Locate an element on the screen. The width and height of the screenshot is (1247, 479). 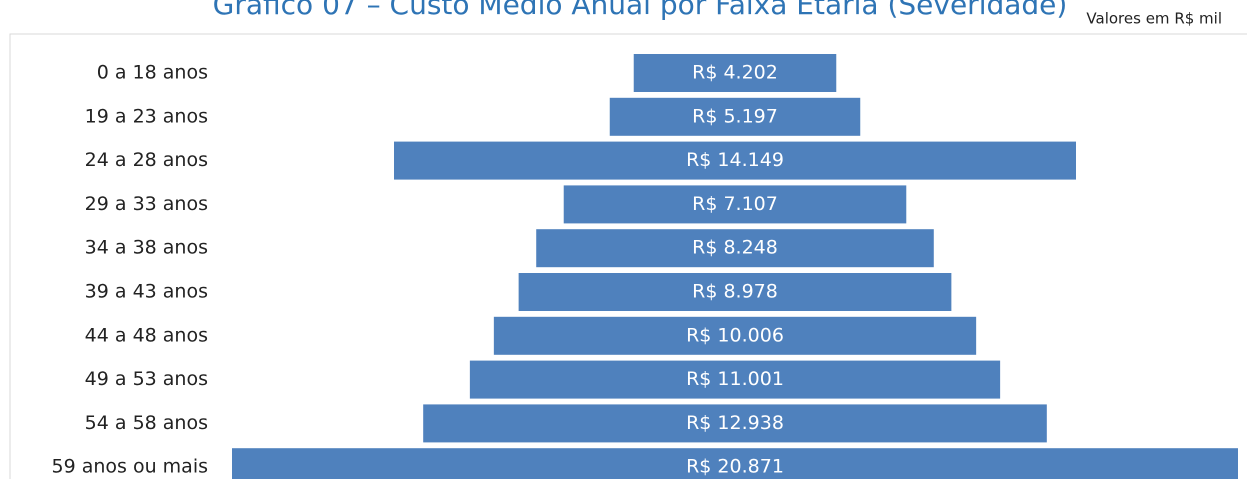
category-label: 54 a 58 anos is located at coordinates (146, 423).